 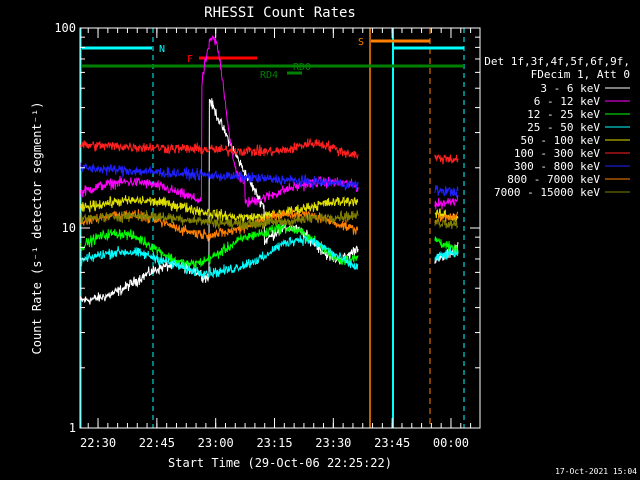 What do you see at coordinates (557, 166) in the screenshot?
I see `legend-entry-label: 300 - 800 keV` at bounding box center [557, 166].